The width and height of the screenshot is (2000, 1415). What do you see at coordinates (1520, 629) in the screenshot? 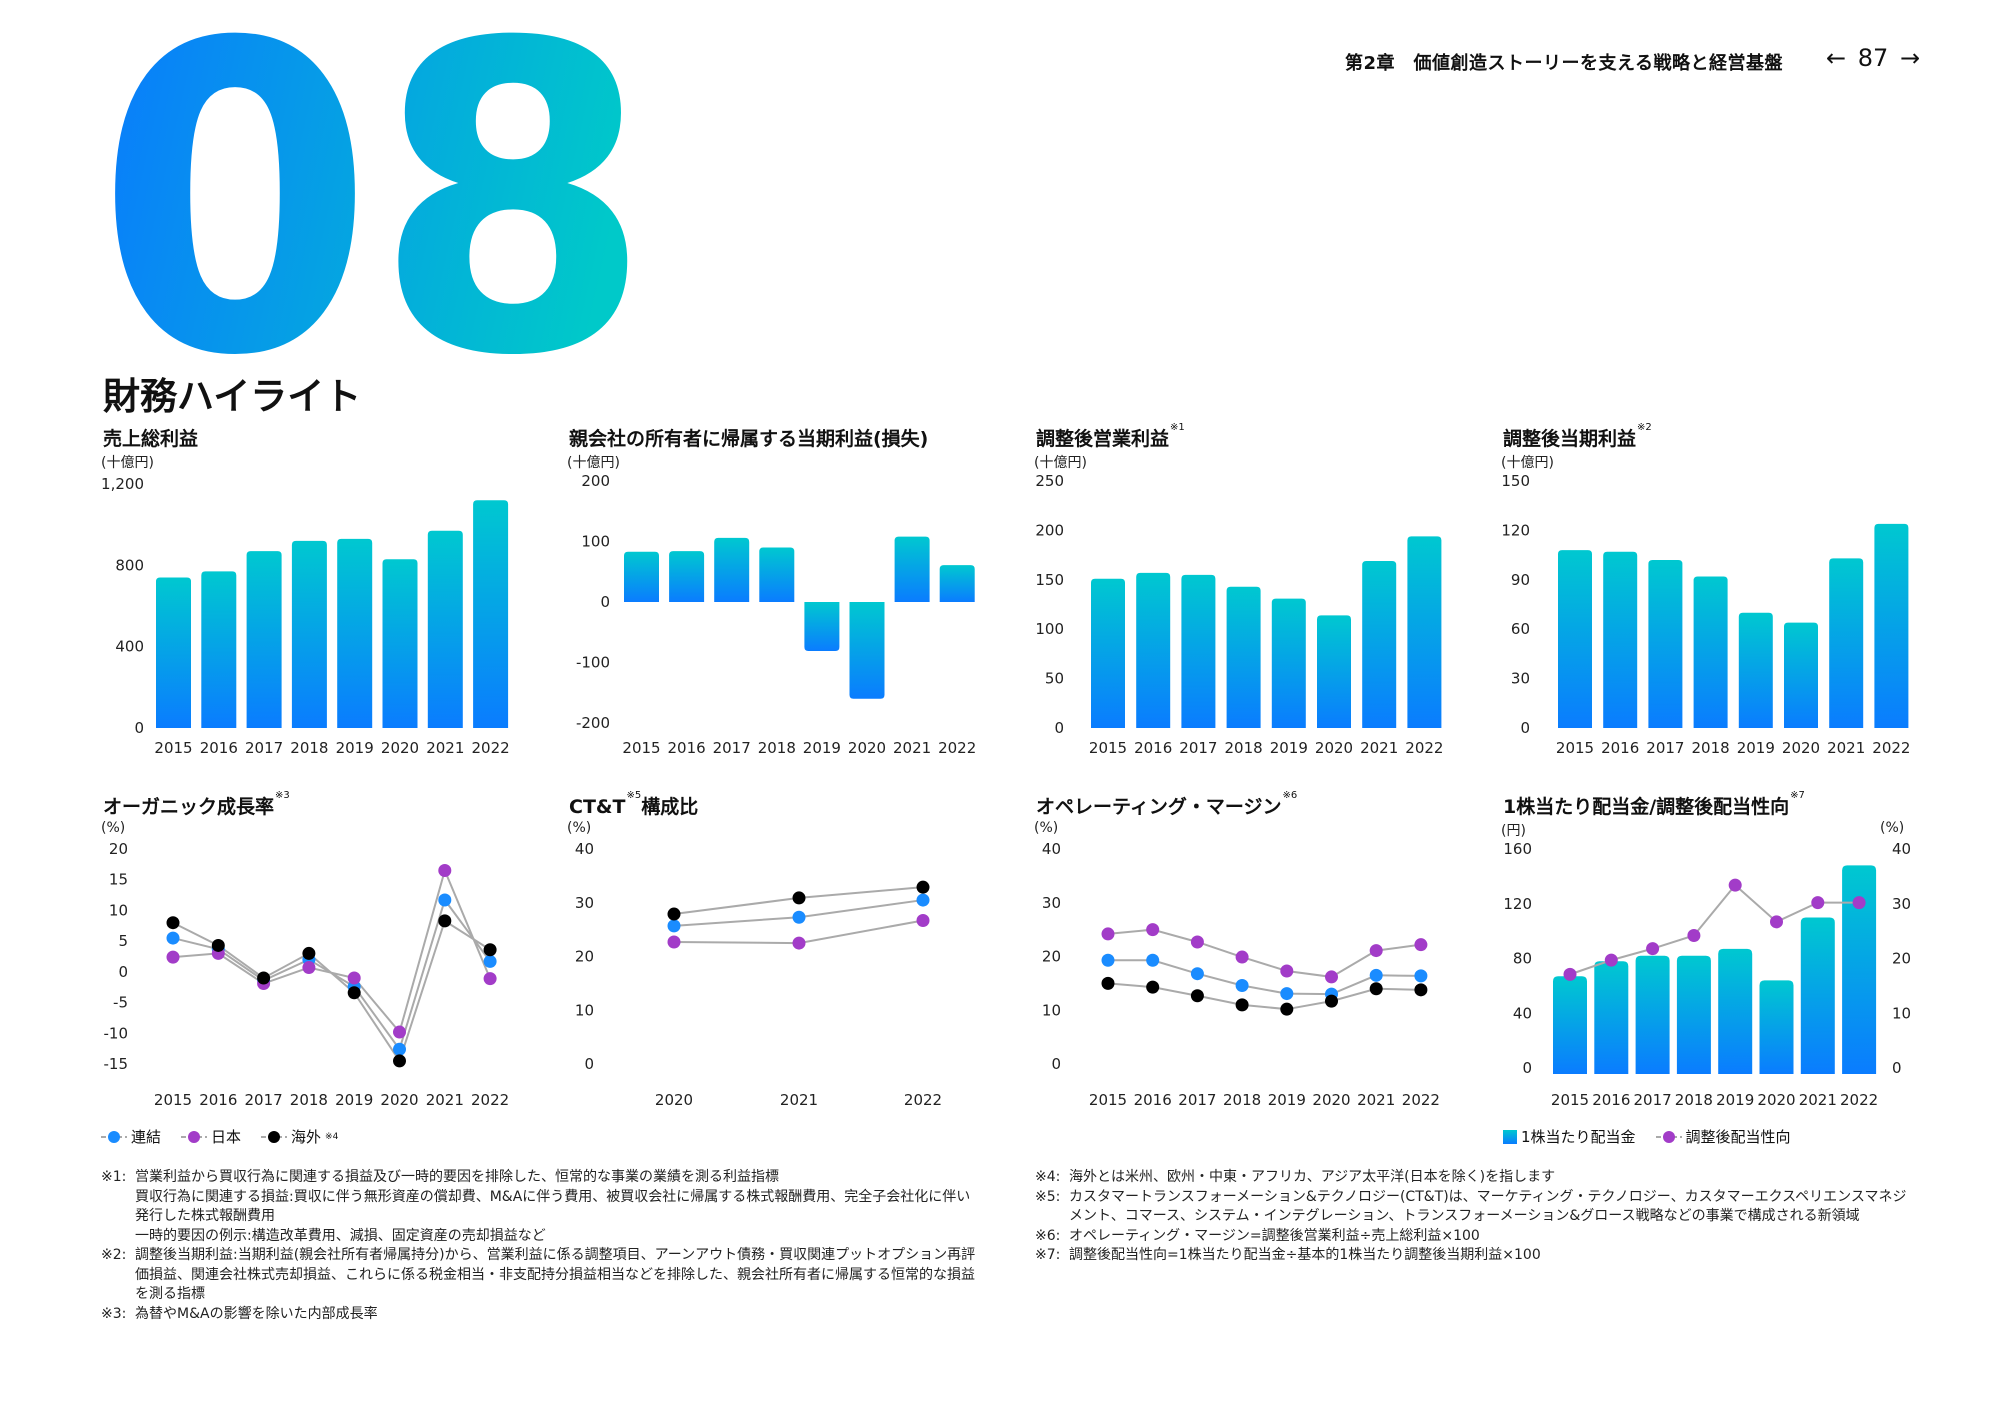
I see `y-tick-label: 60` at bounding box center [1520, 629].